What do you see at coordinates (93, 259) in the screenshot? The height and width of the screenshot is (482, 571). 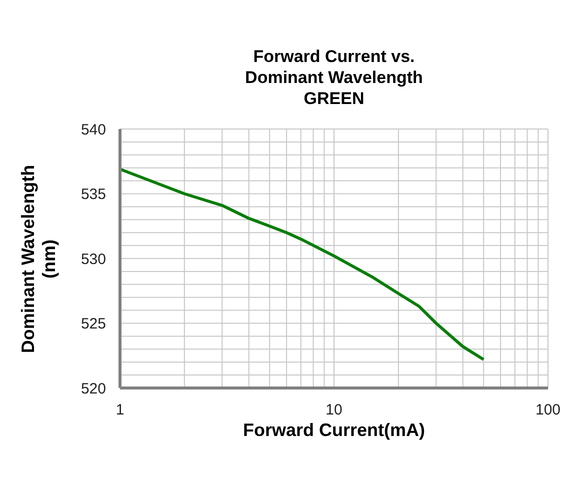 I see `y-tick-label: 530` at bounding box center [93, 259].